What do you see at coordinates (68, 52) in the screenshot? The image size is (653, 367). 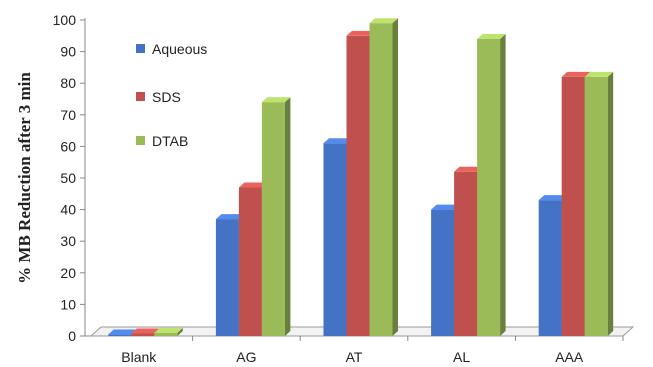 I see `y-tick-label: 90` at bounding box center [68, 52].